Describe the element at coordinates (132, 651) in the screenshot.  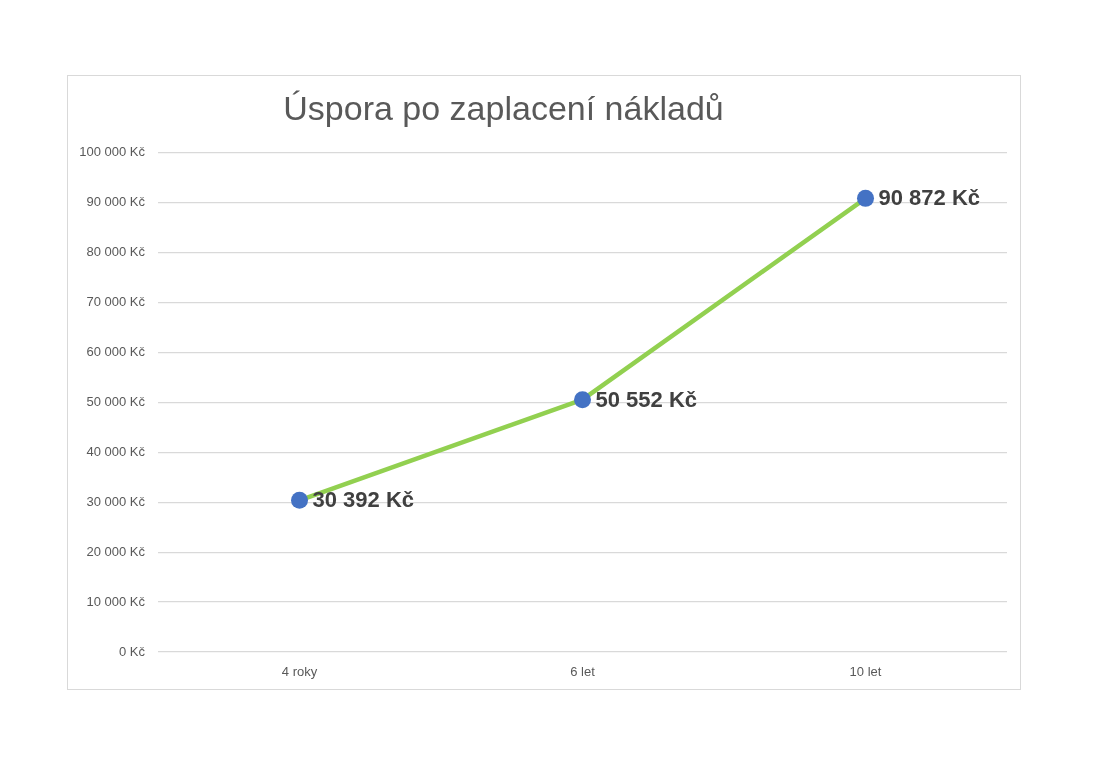
I see `y-tick-label: 0 Kč` at that location.